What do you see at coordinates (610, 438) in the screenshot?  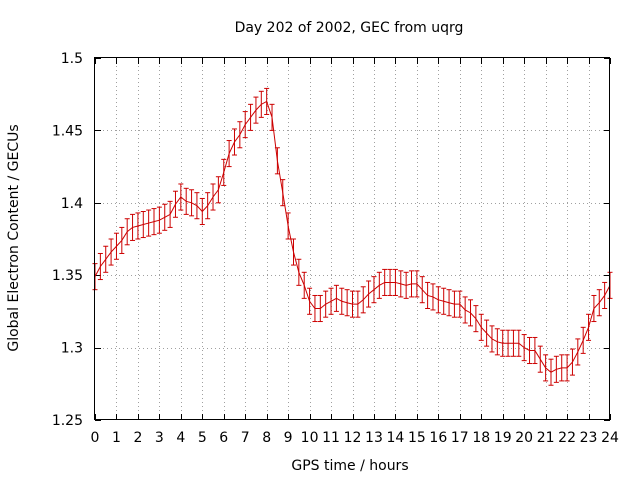 I see `x-tick-label: 24` at bounding box center [610, 438].